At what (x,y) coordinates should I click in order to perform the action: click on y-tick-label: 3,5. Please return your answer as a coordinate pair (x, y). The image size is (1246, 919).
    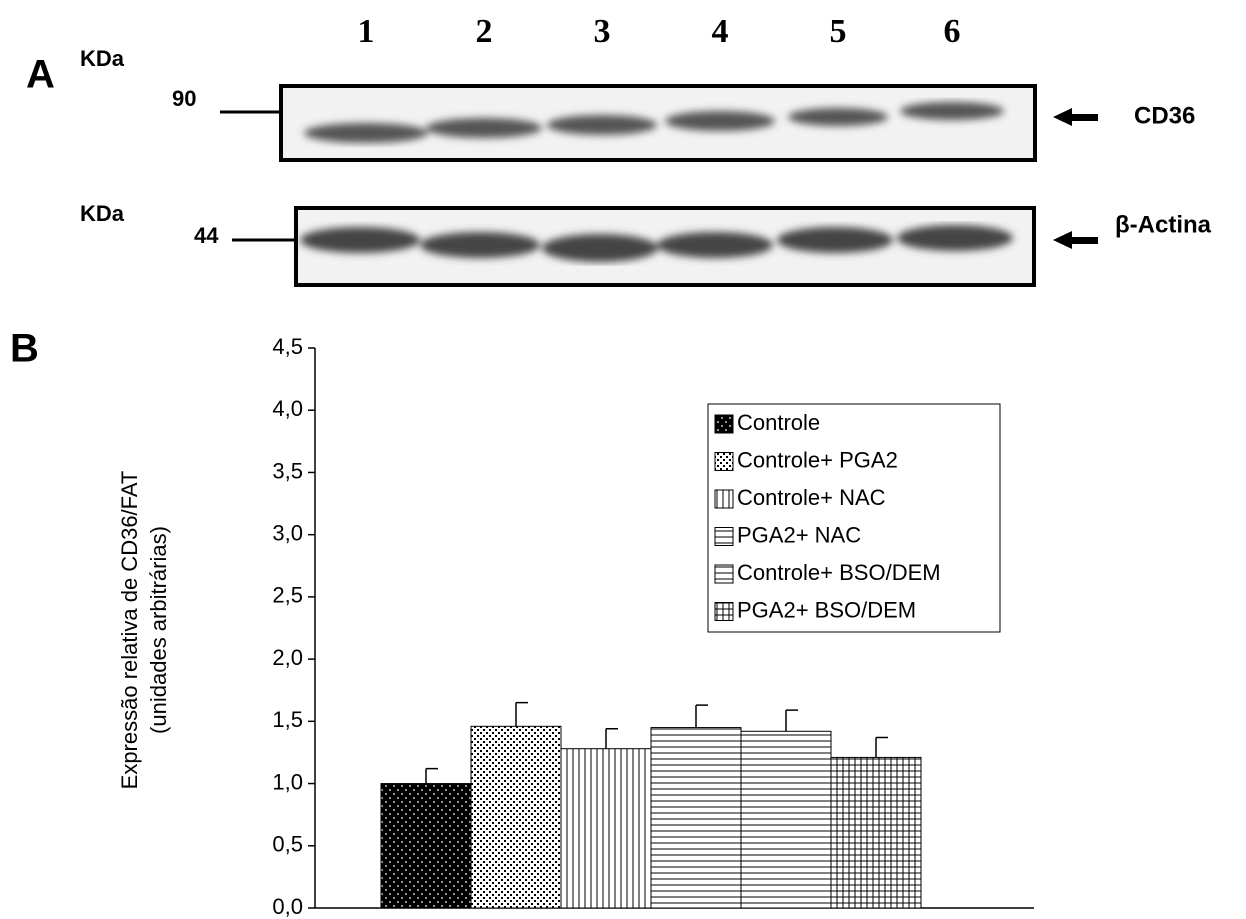
    Looking at the image, I should click on (287, 470).